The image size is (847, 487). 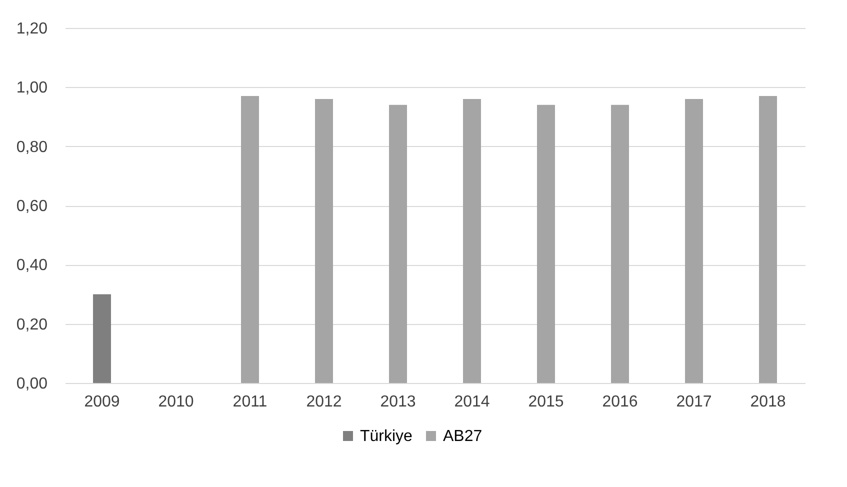 I want to click on y-tick-label: 1,20, so click(x=32, y=29).